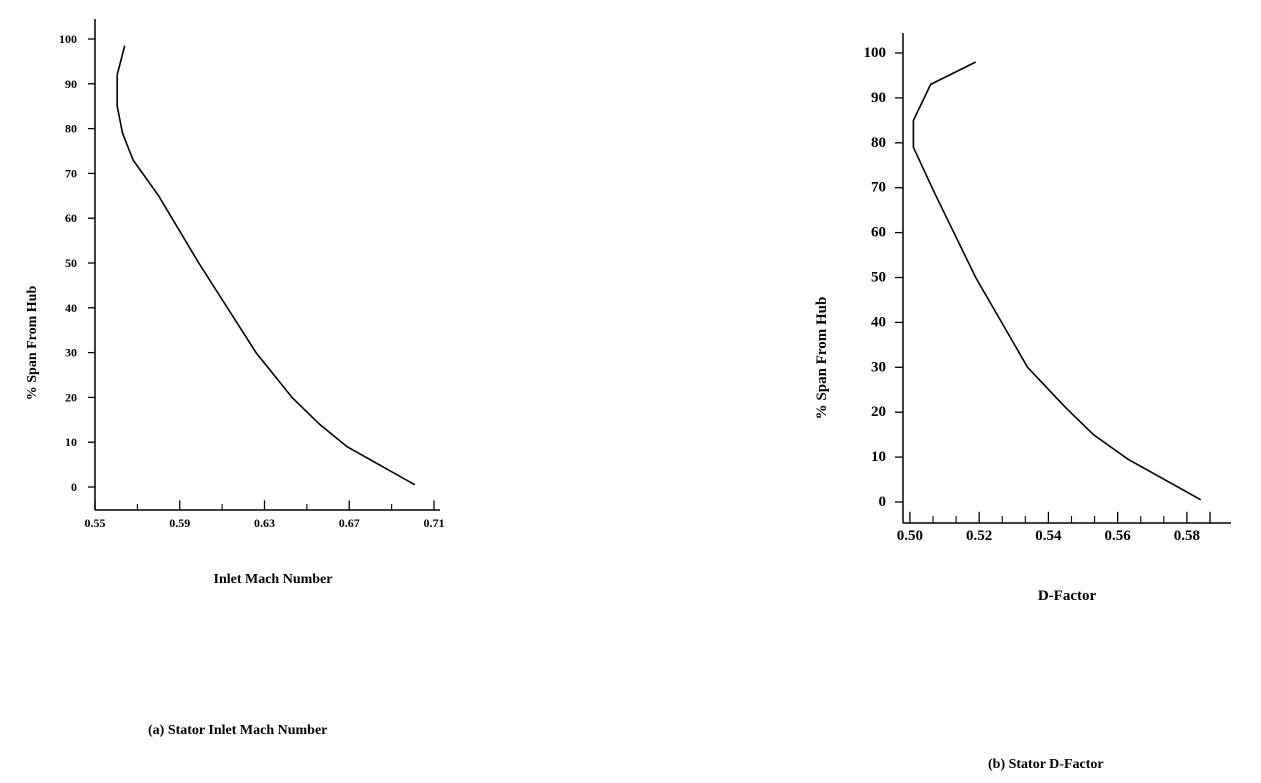  I want to click on caption-b: (b) Stator D-Factor, so click(1046, 764).